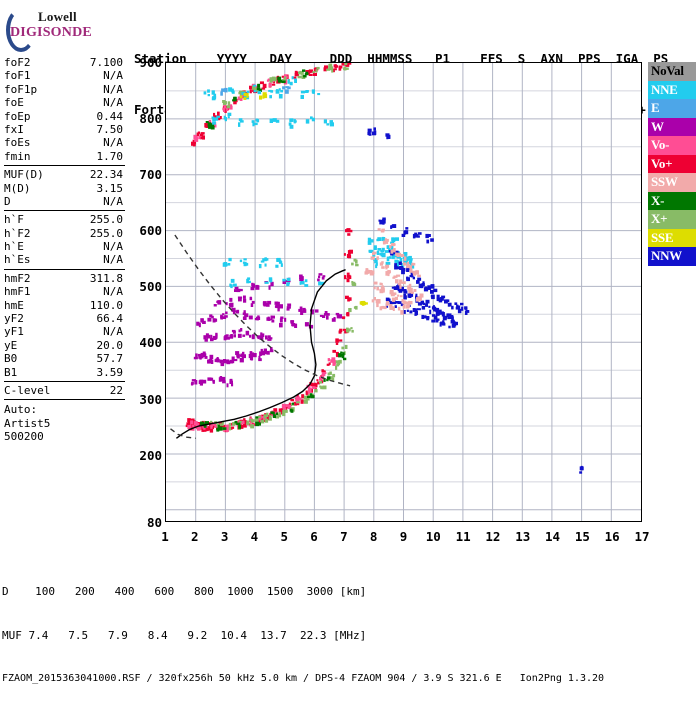  Describe the element at coordinates (64, 219) in the screenshot. I see `param-row: h`F 255.0` at that location.